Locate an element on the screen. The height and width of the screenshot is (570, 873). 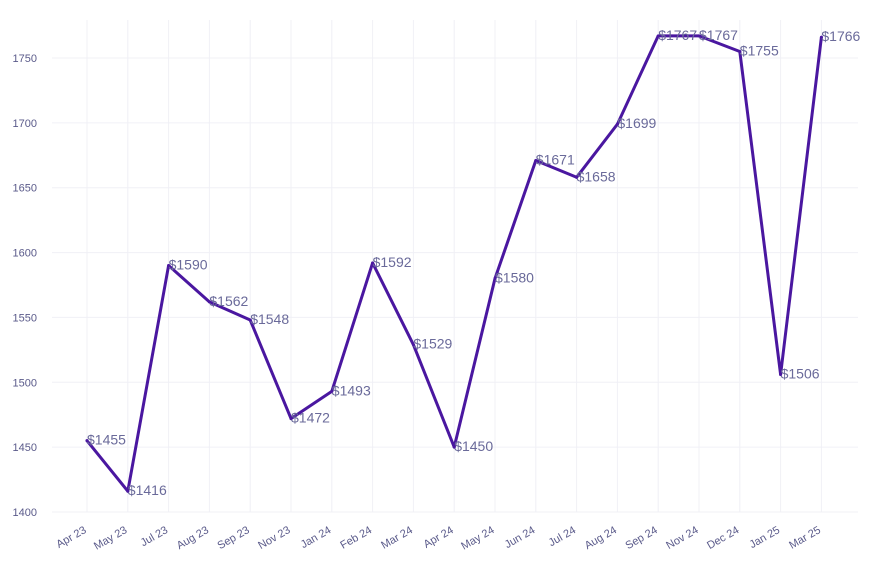
x-tick-label: Dec 24 is located at coordinates (723, 538).